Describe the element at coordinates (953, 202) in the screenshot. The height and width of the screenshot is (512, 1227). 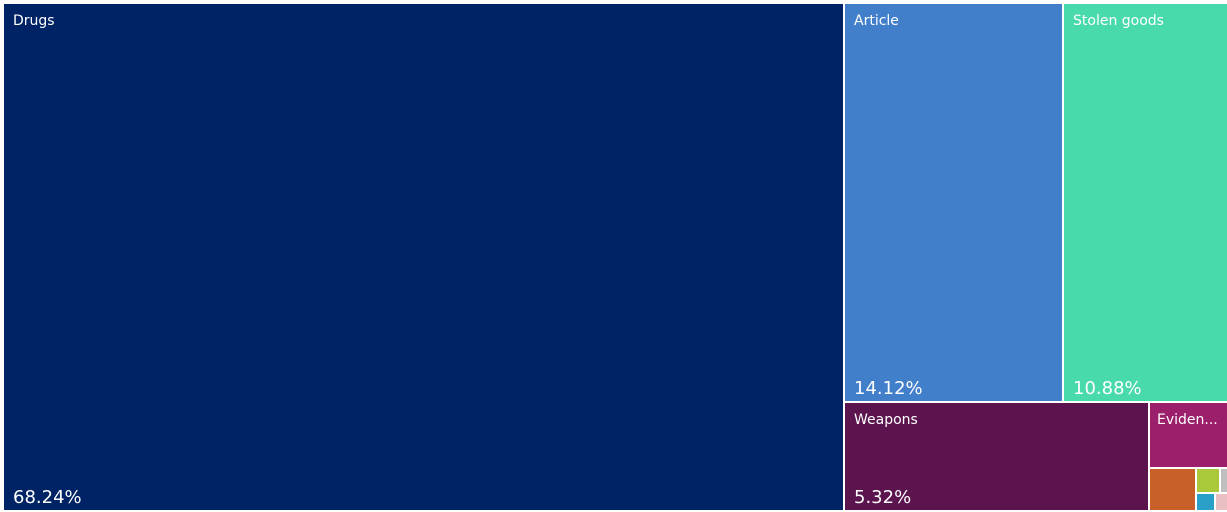
I see `treemap-tile-article: Article 14.12%` at that location.